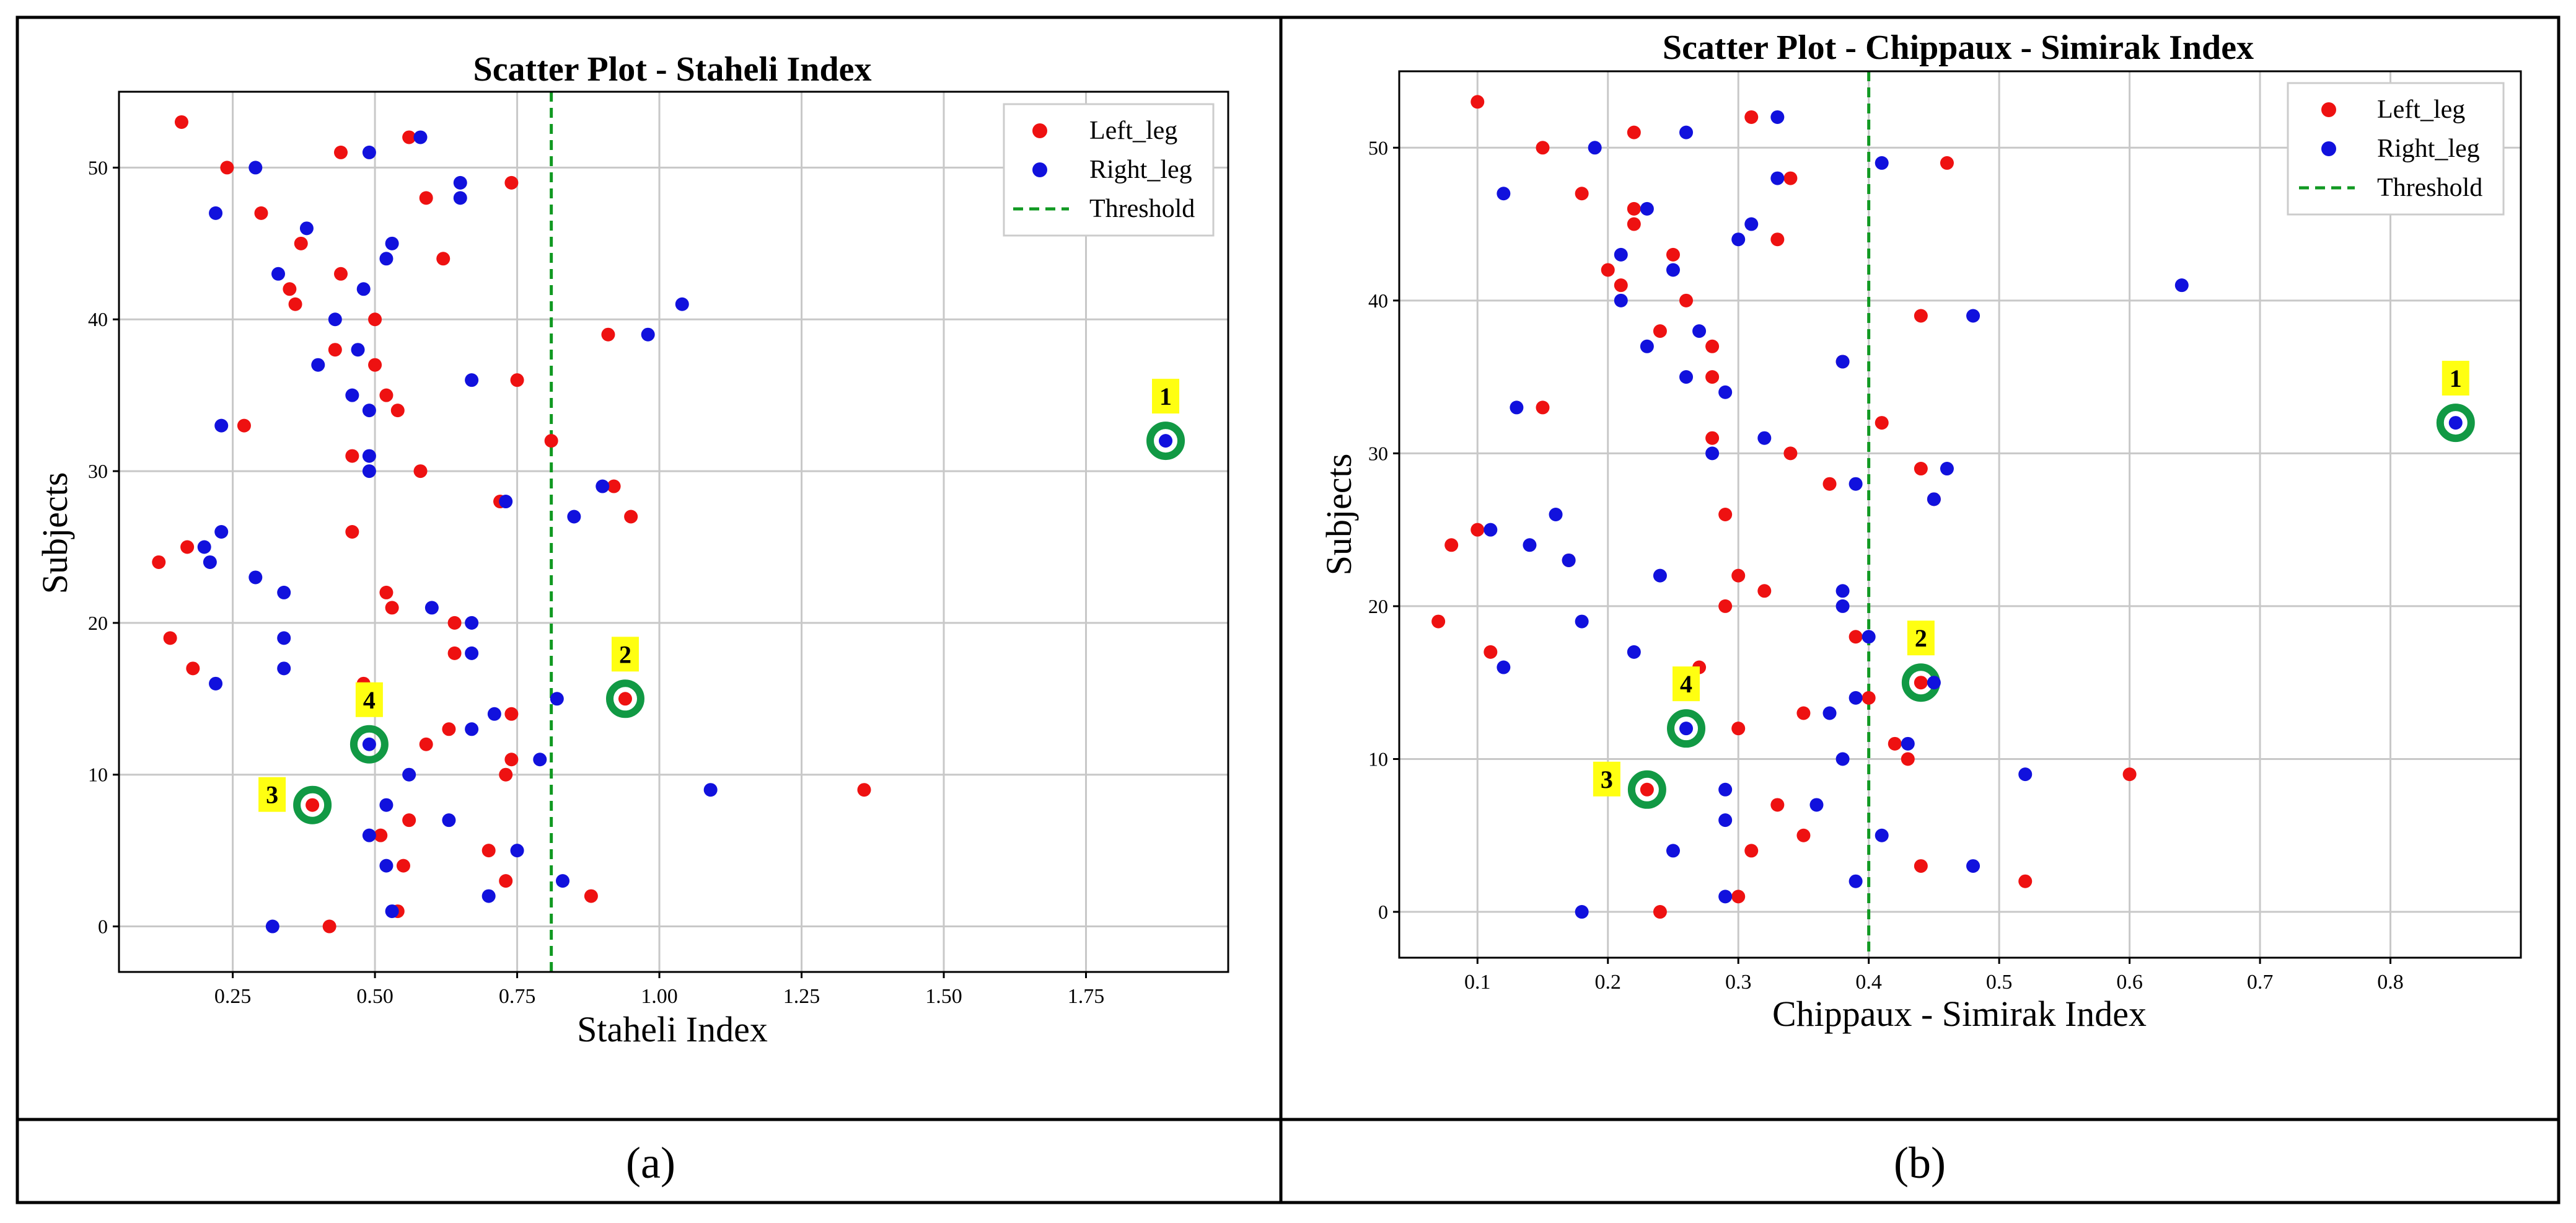  Describe the element at coordinates (98, 167) in the screenshot. I see `y-tick-label: 50` at that location.